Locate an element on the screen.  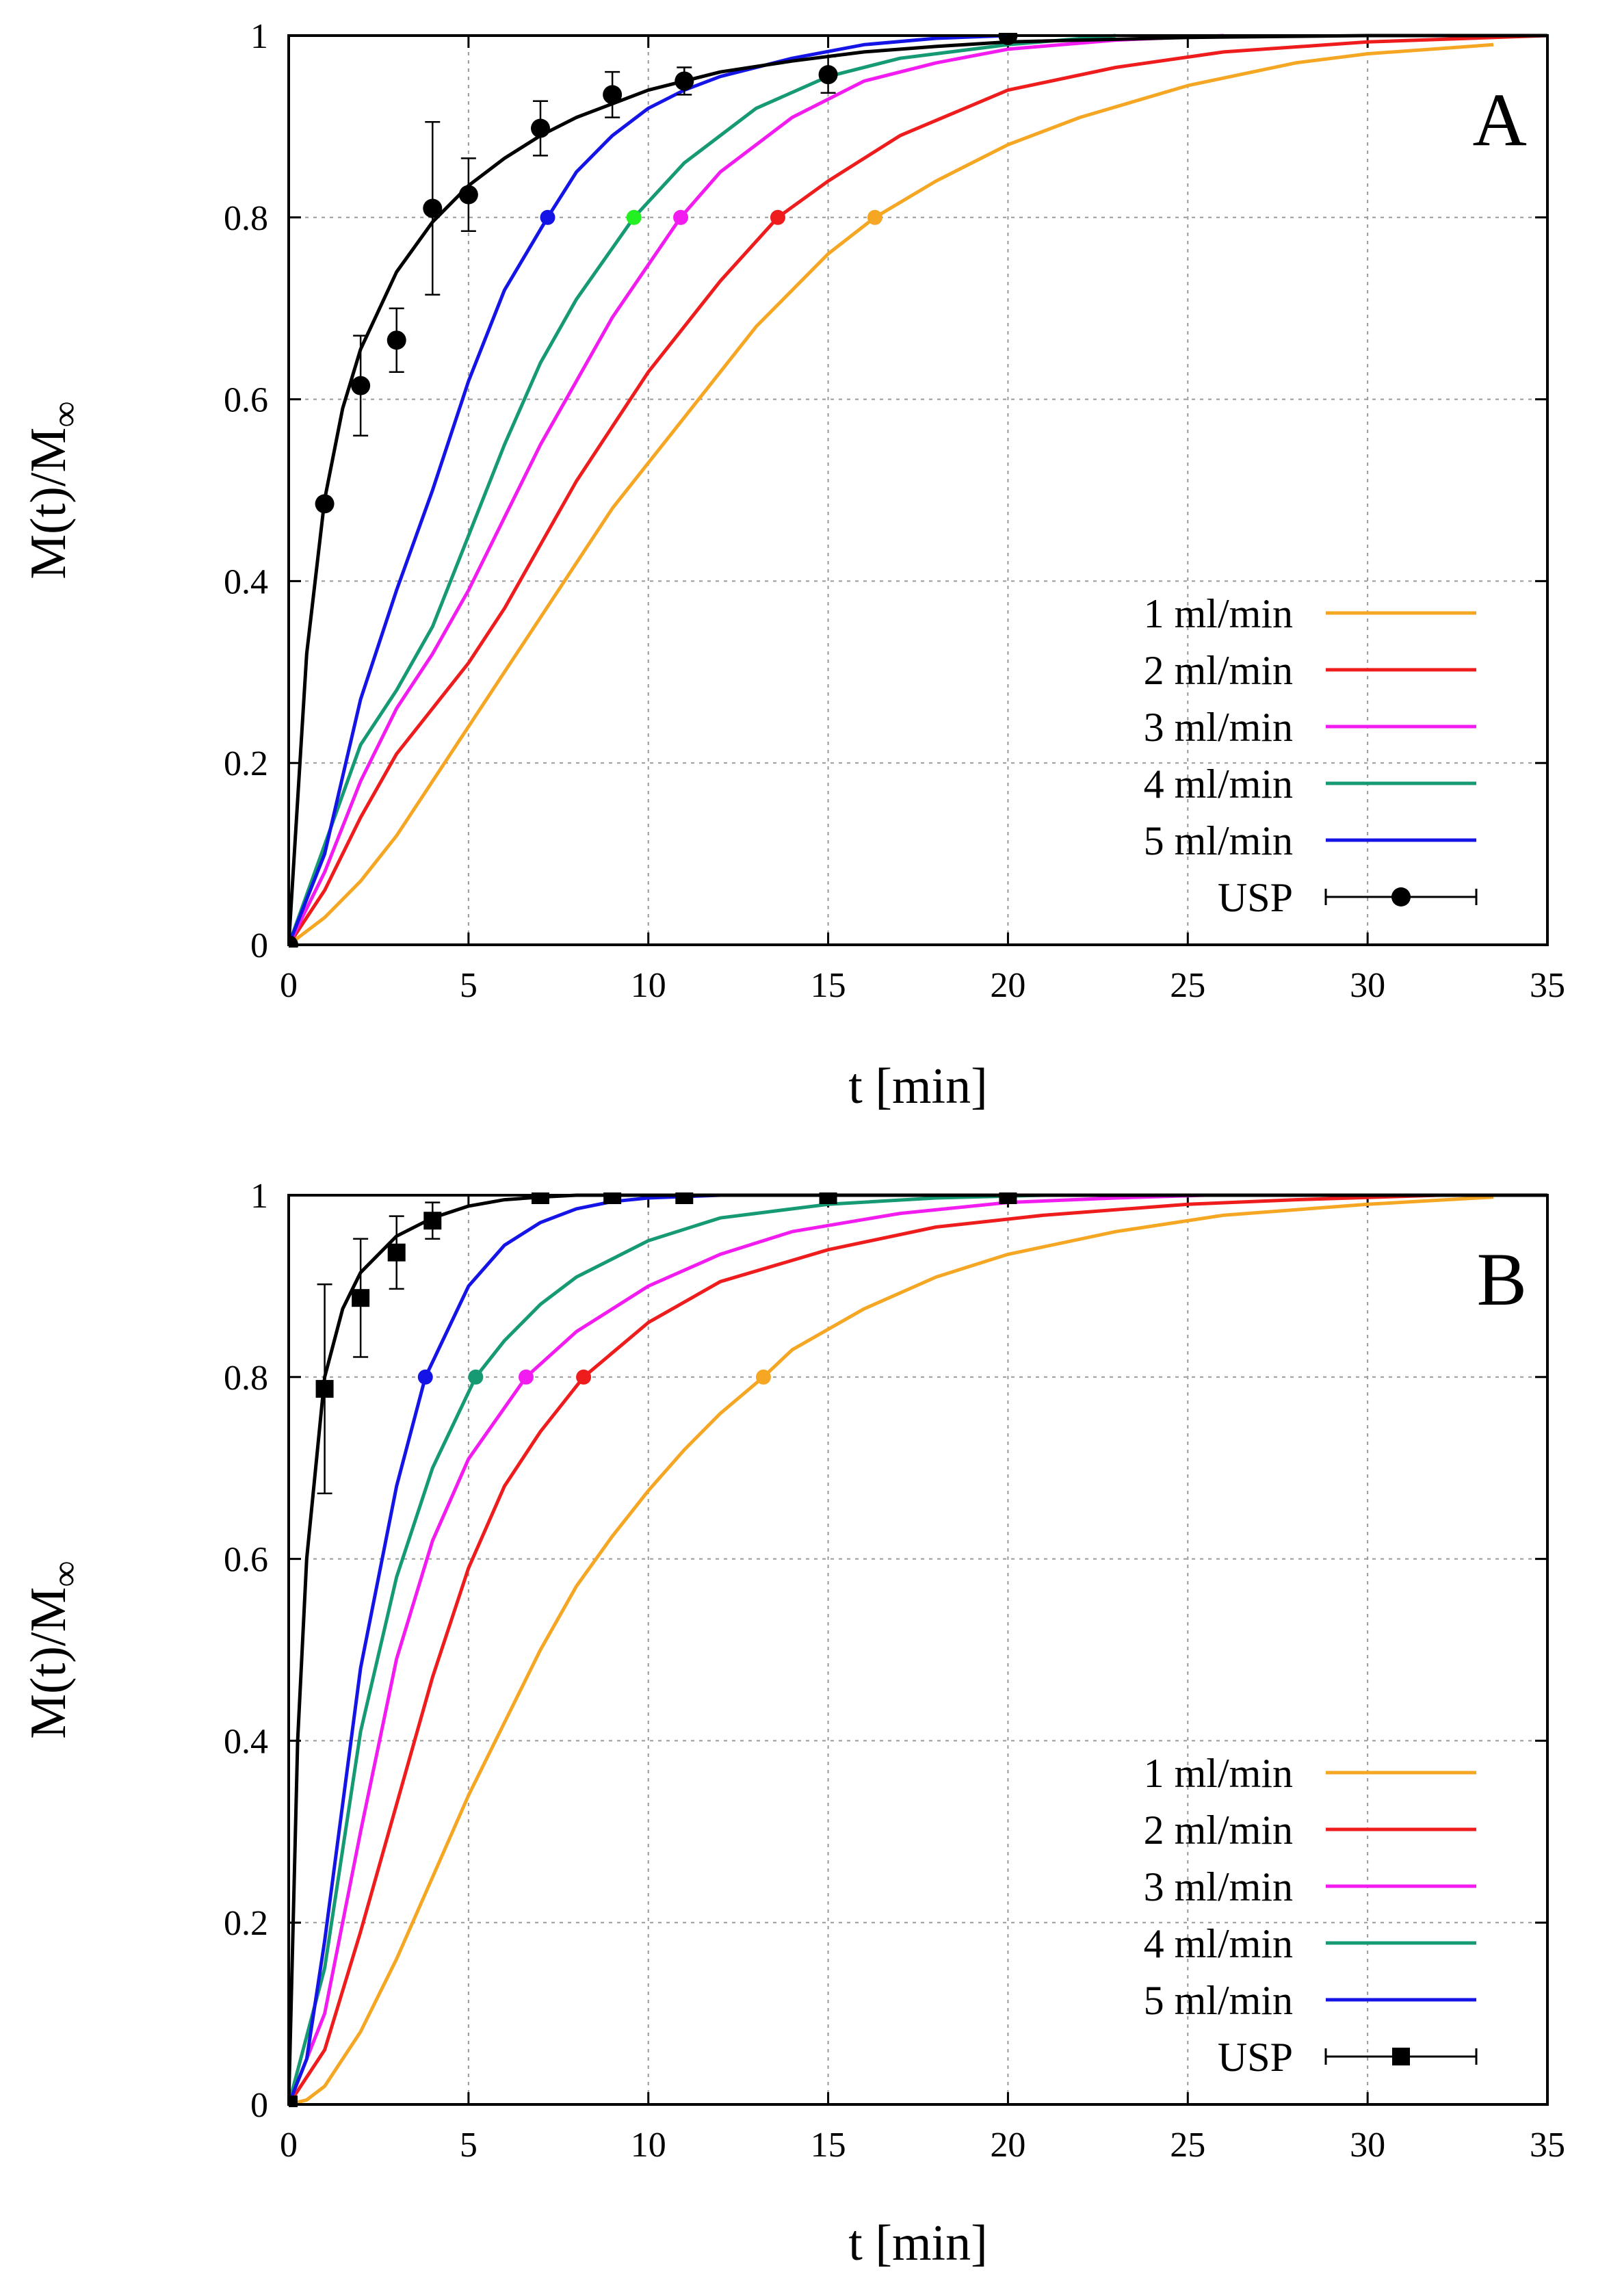
panel-label: A is located at coordinates (1500, 120).